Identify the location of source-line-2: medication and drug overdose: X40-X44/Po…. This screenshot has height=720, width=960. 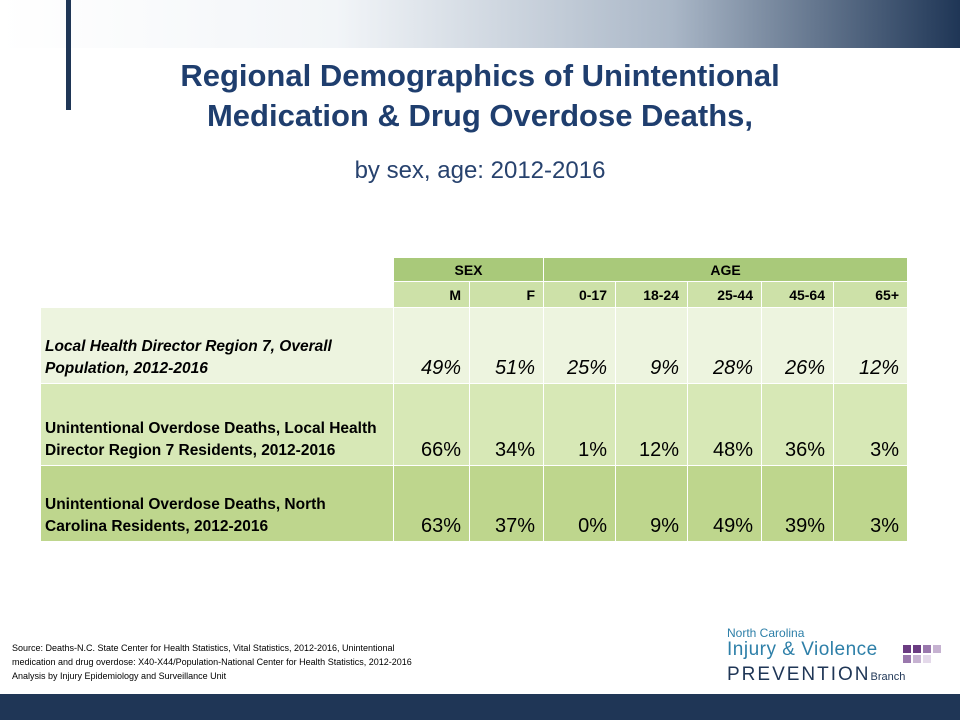
(212, 662).